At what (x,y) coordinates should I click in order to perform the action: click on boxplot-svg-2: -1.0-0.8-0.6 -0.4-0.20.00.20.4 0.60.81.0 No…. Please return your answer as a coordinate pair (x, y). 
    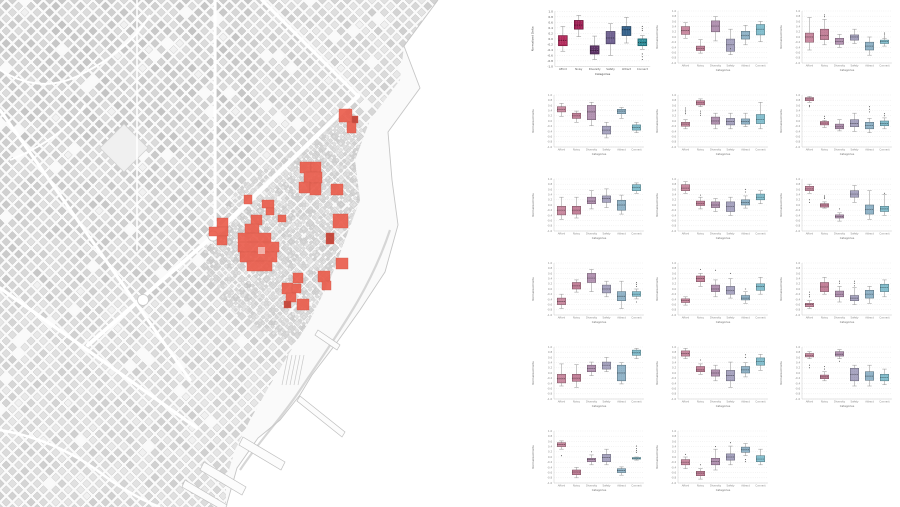
    Looking at the image, I should click on (711, 40).